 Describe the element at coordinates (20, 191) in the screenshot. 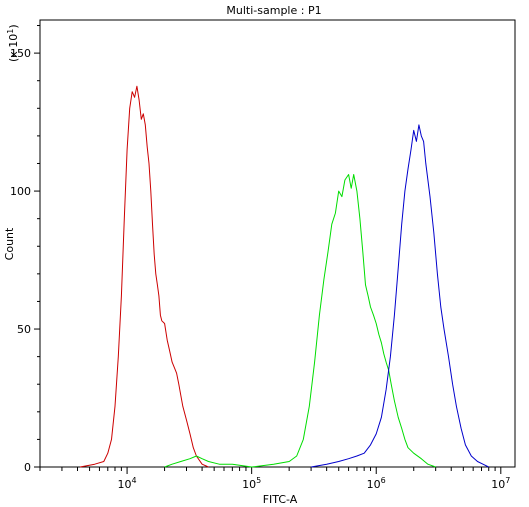

I see `y-tick-label: 100` at that location.